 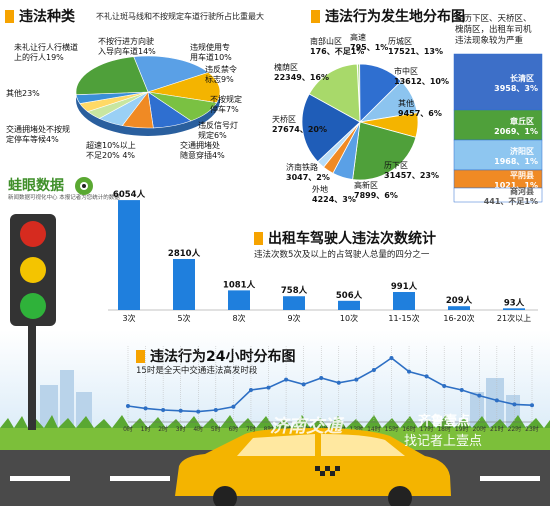 What do you see at coordinates (127, 51) in the screenshot?
I see `pie1-label: 入导向车道14%` at bounding box center [127, 51].